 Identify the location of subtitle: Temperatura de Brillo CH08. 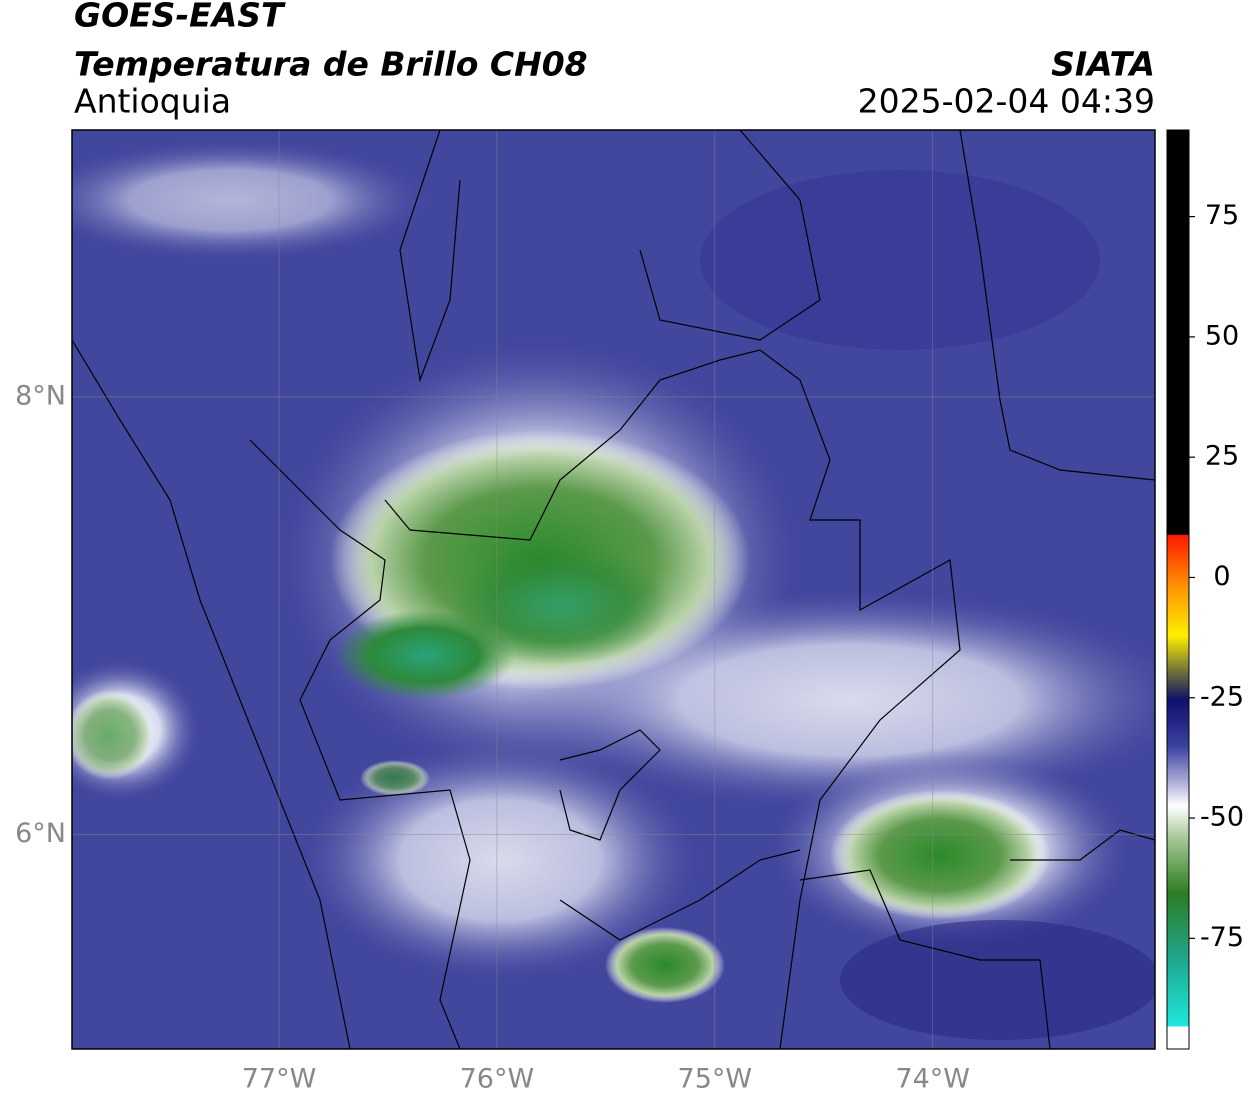
(331, 64).